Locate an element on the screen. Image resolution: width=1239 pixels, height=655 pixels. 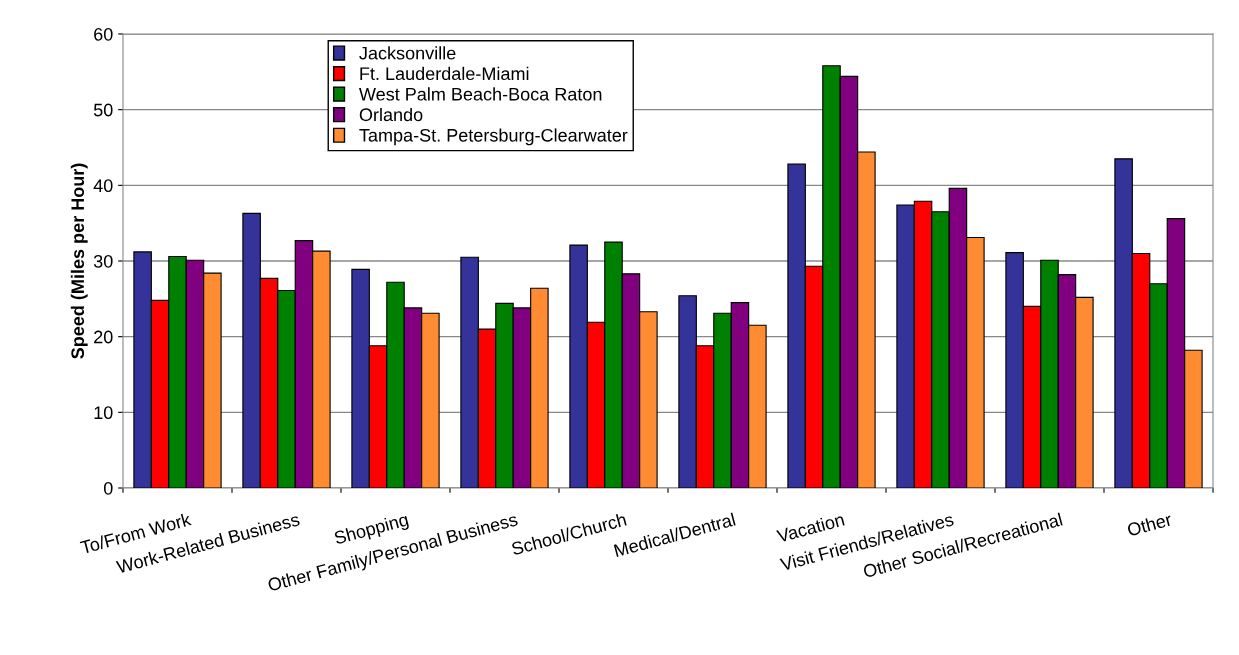
legend-label: West Palm Beach-Boca Raton is located at coordinates (480, 94).